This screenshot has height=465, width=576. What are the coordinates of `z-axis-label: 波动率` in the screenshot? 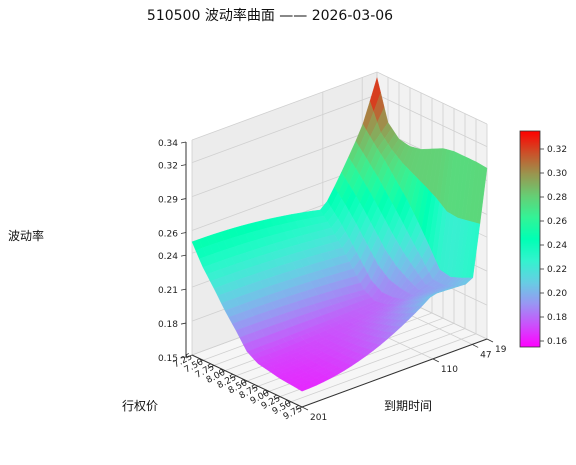 It's located at (26, 235).